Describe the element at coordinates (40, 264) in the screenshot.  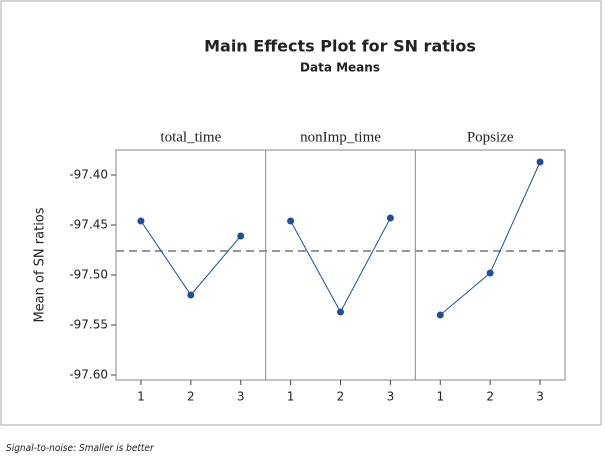
I see `y-axis-label: Mean of SN ratios` at that location.